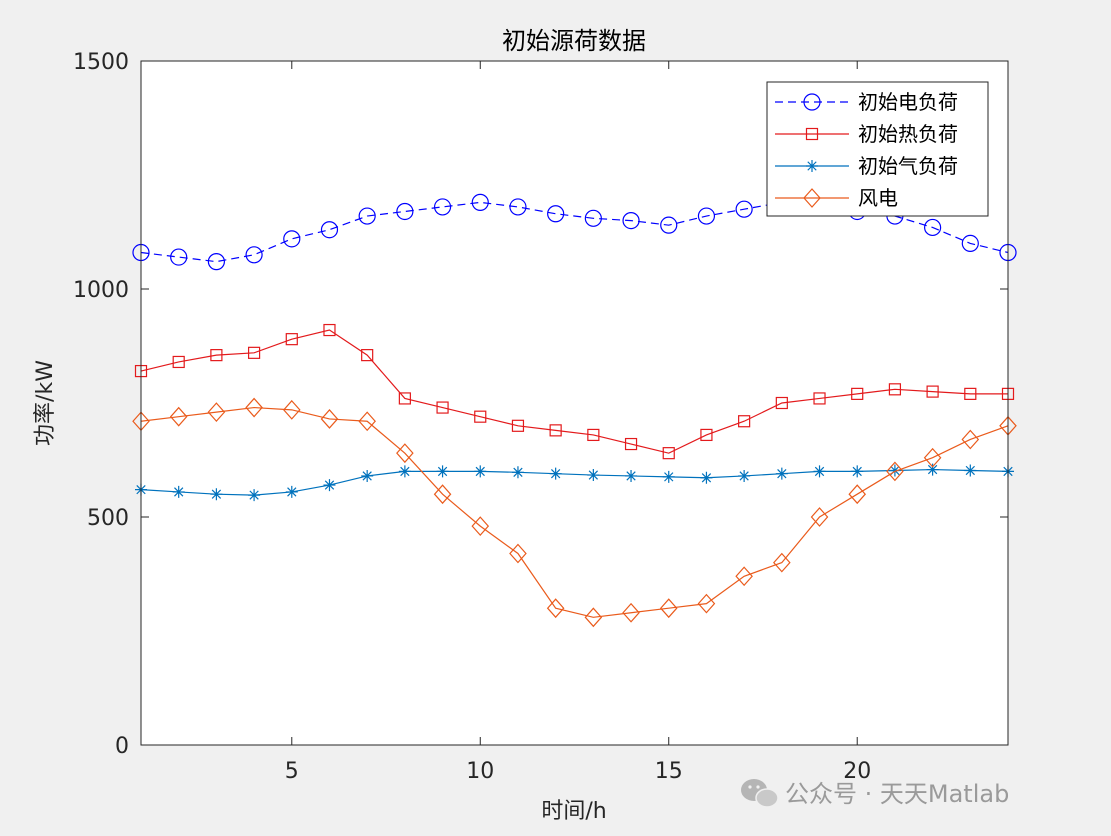 The width and height of the screenshot is (1111, 836). What do you see at coordinates (108, 518) in the screenshot?
I see `y-tick-label: 500` at bounding box center [108, 518].